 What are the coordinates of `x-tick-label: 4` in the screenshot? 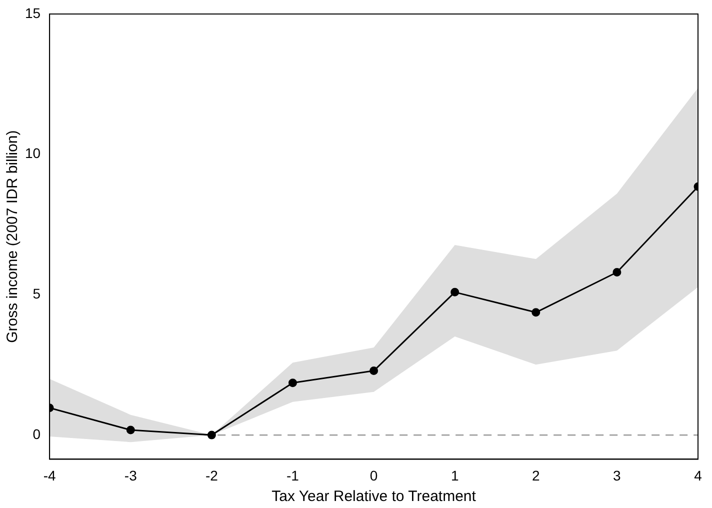 It's located at (698, 475).